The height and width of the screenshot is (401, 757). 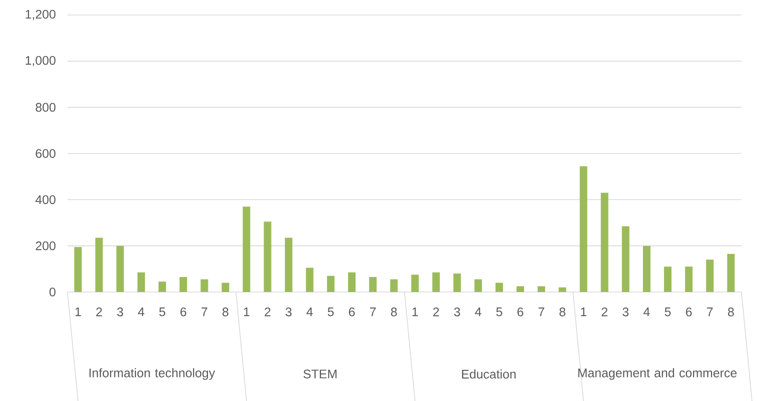 What do you see at coordinates (41, 15) in the screenshot?
I see `y-tick-label: 1,200` at bounding box center [41, 15].